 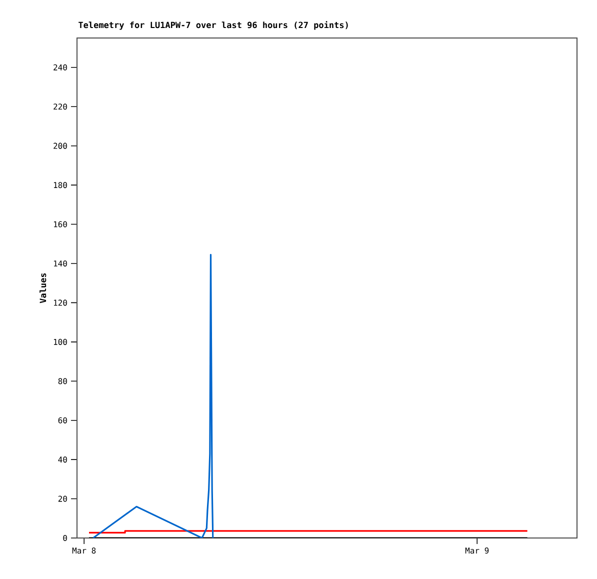 I want to click on x-tick-label: Mar 8, so click(x=84, y=551).